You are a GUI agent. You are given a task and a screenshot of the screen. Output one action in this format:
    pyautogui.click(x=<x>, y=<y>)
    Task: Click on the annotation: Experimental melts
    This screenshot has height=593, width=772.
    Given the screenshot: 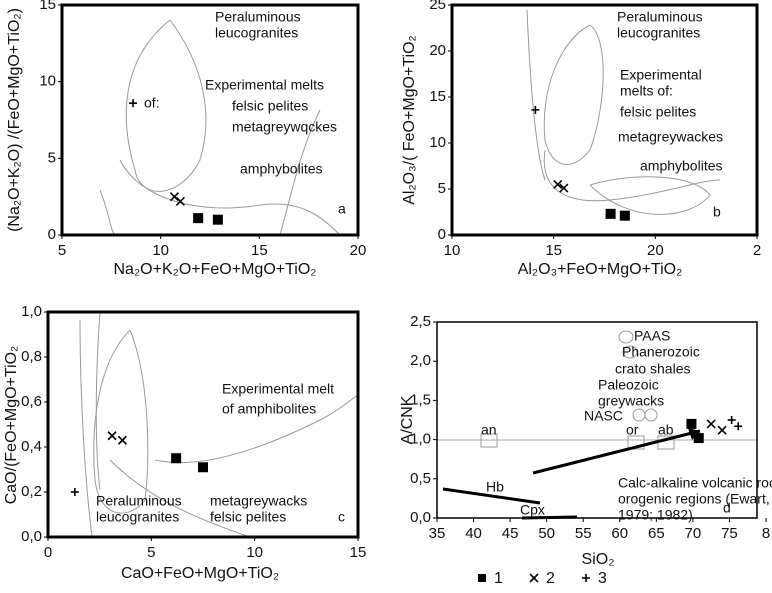 What is the action you would take?
    pyautogui.click(x=264, y=85)
    